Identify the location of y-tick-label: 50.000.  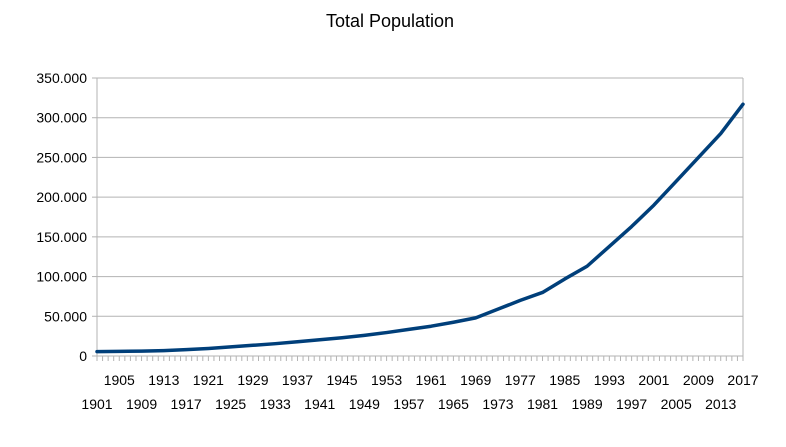
(65, 316).